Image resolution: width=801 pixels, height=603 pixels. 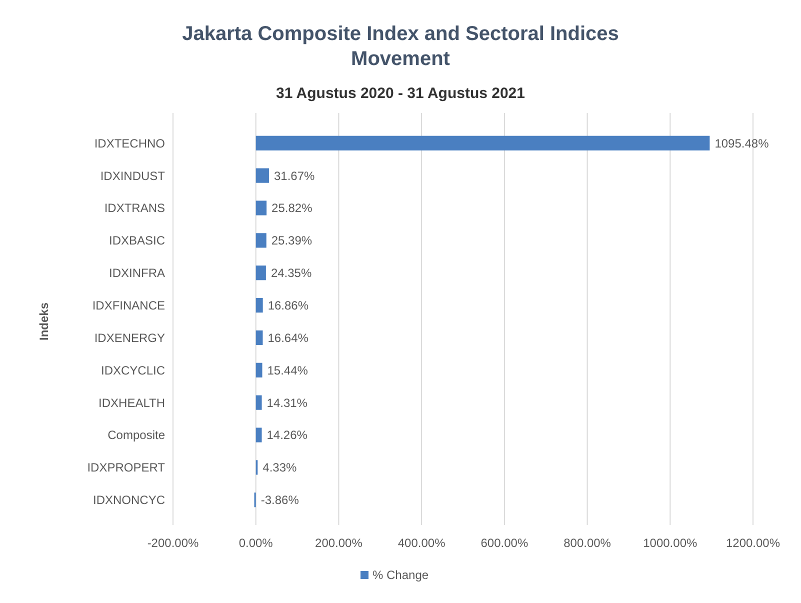 I want to click on data-label: 25.82%, so click(x=292, y=208).